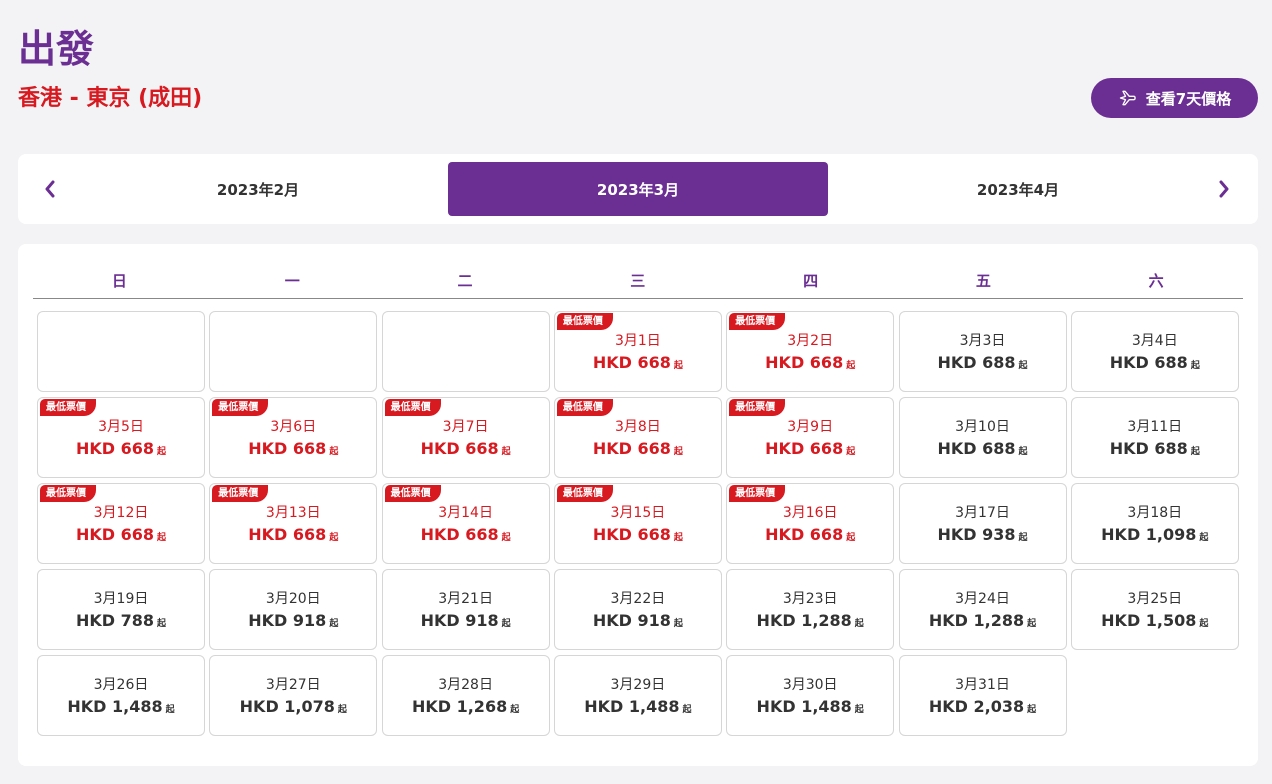 The height and width of the screenshot is (784, 1272). What do you see at coordinates (1018, 189) in the screenshot?
I see `month-tab-apr: 2023年4月` at bounding box center [1018, 189].